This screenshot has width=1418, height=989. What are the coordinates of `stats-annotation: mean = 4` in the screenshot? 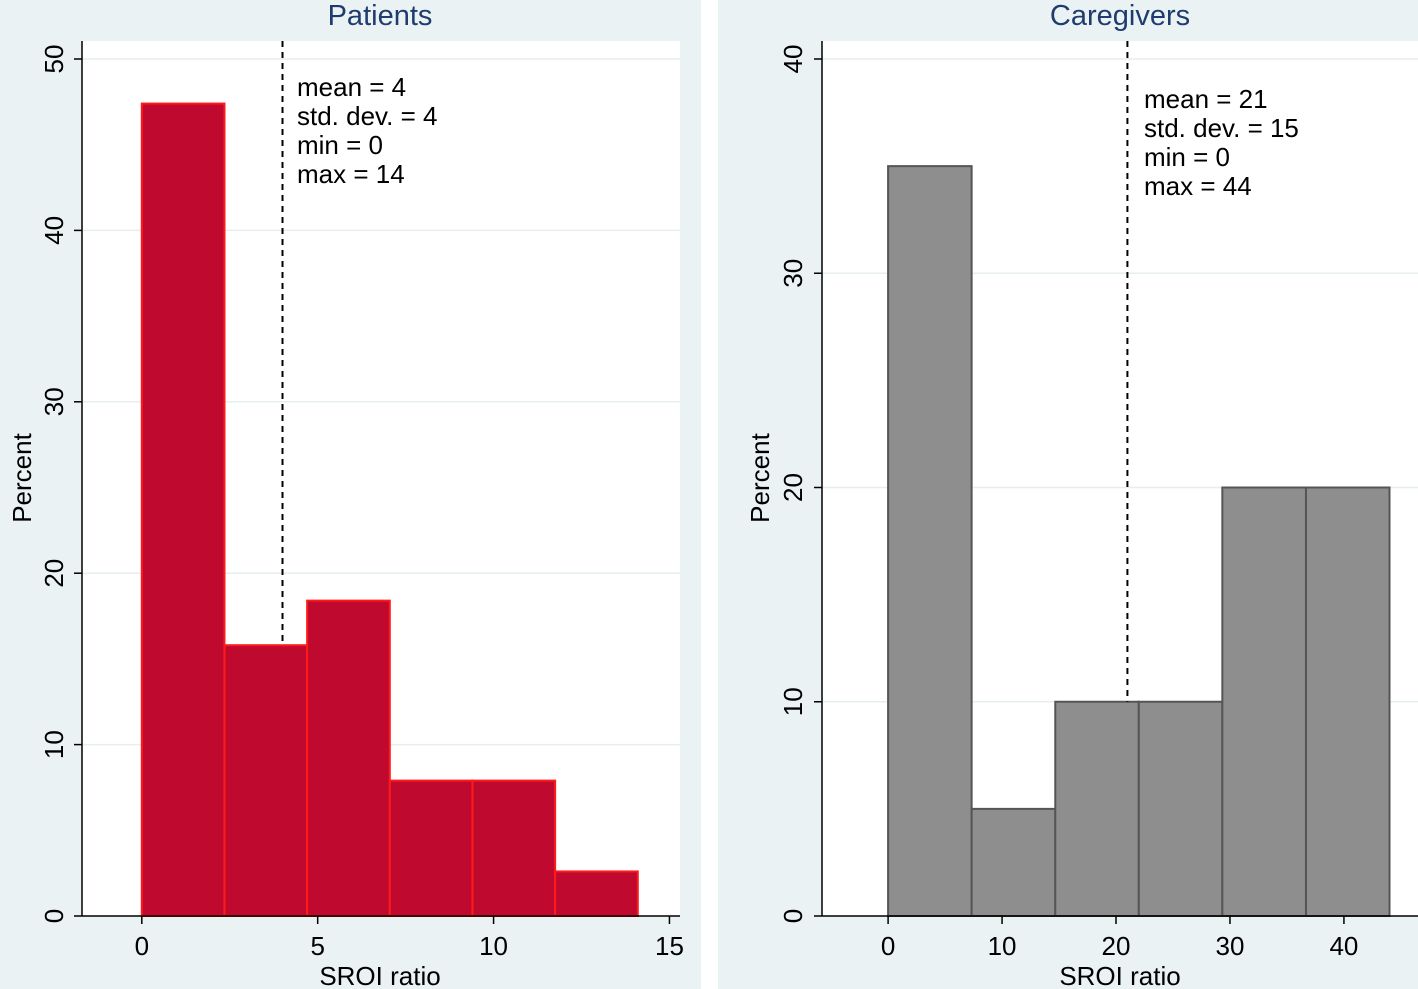 It's located at (351, 87).